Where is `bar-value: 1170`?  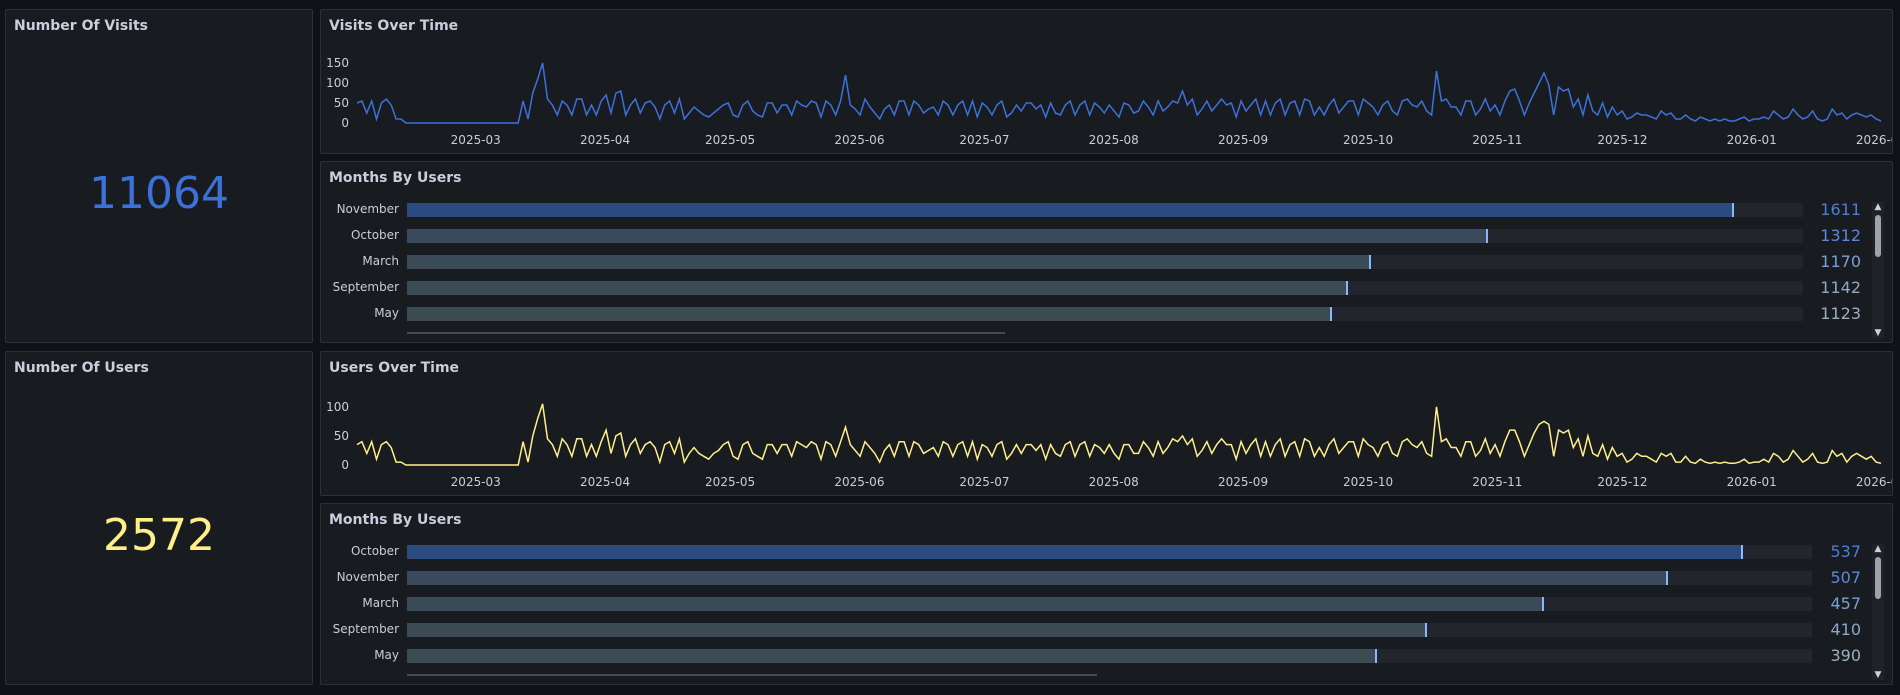
bar-value: 1170 is located at coordinates (1840, 261).